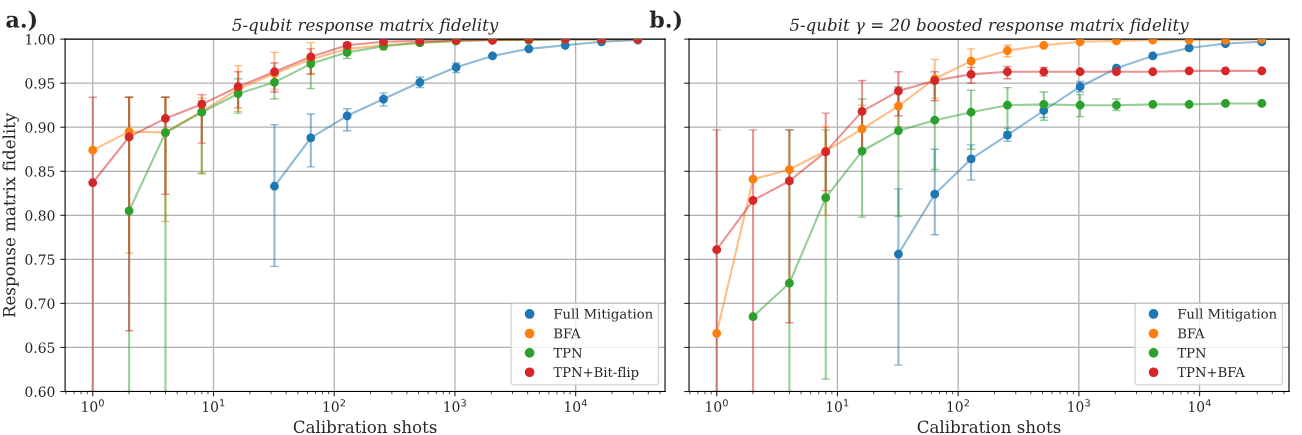 This screenshot has width=1302, height=435. What do you see at coordinates (40, 171) in the screenshot?
I see `y-tick-label: 0.85` at bounding box center [40, 171].